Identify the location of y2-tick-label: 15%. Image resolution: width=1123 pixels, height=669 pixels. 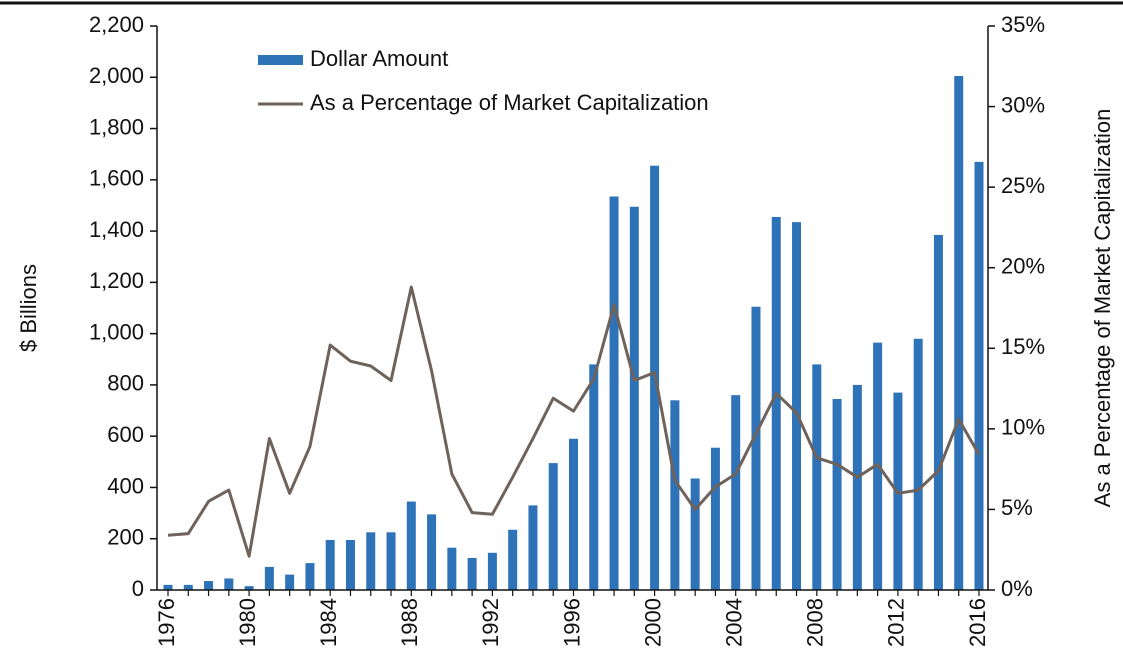
(1023, 346).